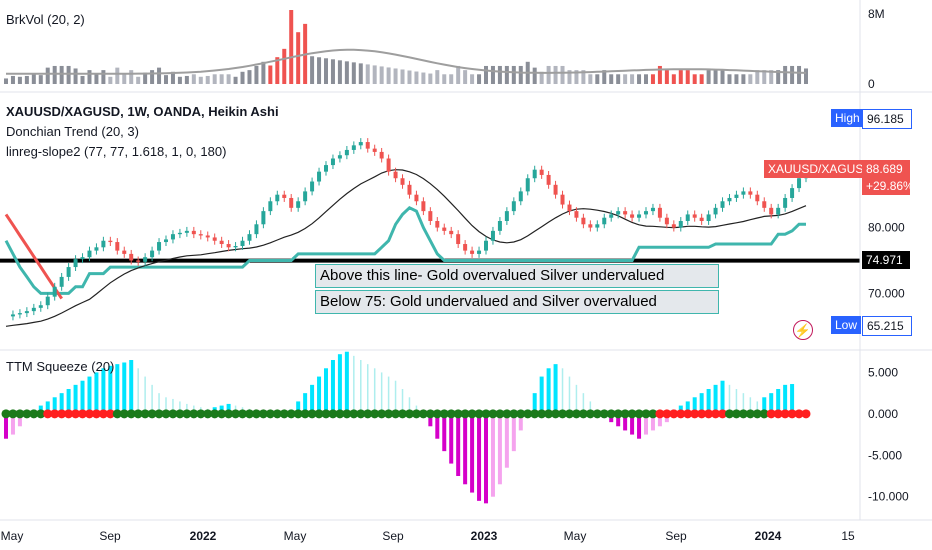  Describe the element at coordinates (848, 536) in the screenshot. I see `x-axis-tick: 15` at that location.